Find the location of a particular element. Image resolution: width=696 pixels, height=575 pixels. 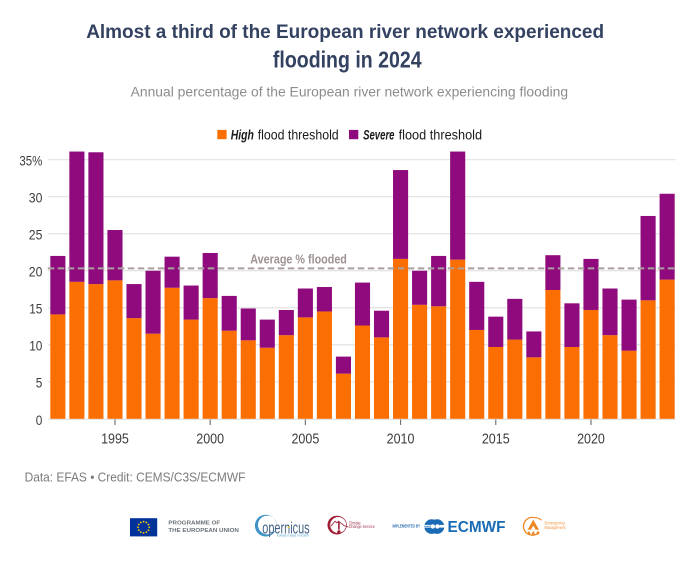

svg-text: 25 is located at coordinates (36, 234).